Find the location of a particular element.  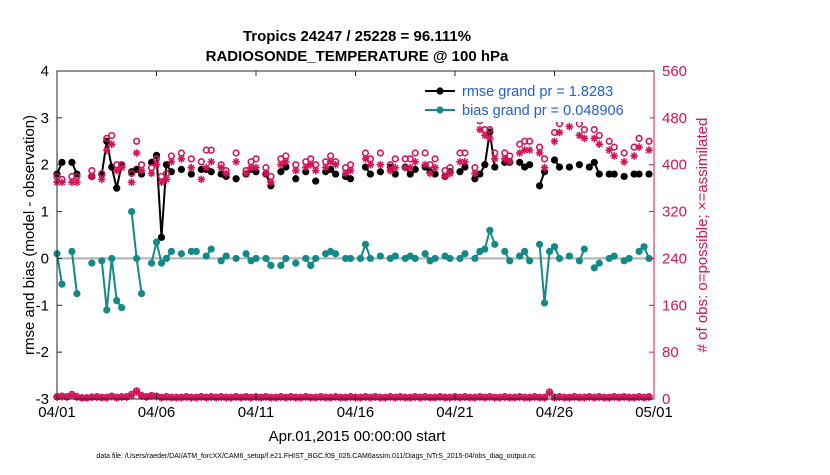

legend-bias-label: bias grand pr = 0.048906 is located at coordinates (543, 111).